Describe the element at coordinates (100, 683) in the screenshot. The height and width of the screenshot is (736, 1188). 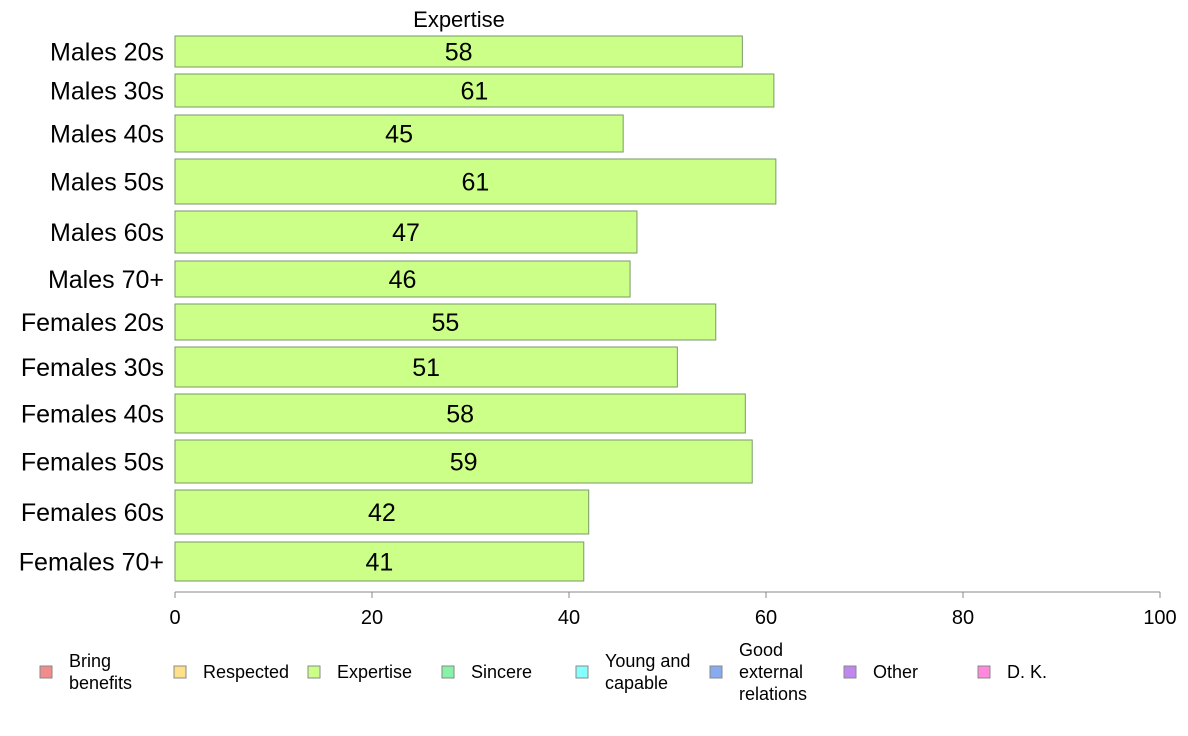
I see `legend-label: benefits` at that location.